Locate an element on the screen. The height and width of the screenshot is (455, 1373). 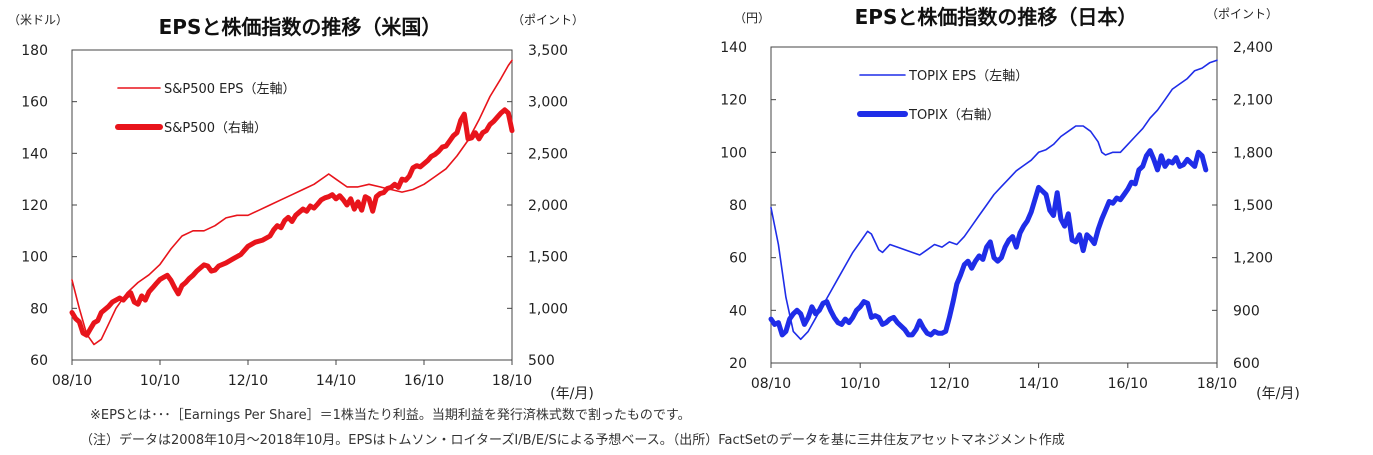
chart-title: EPSと株価指数の推移（日本） is located at coordinates (996, 17).